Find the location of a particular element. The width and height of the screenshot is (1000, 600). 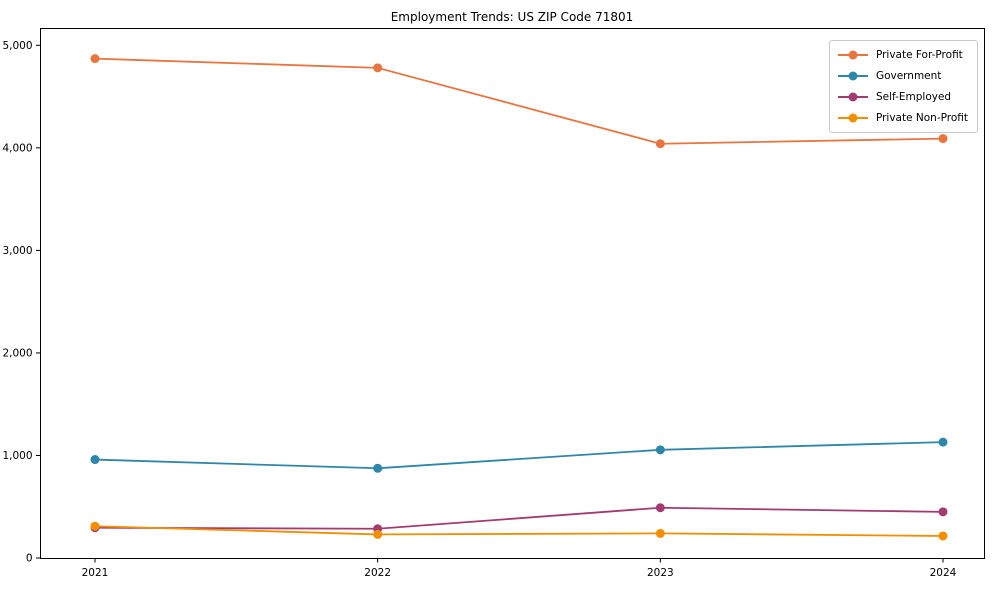

legend-label: Private Non-Profit is located at coordinates (921, 118).